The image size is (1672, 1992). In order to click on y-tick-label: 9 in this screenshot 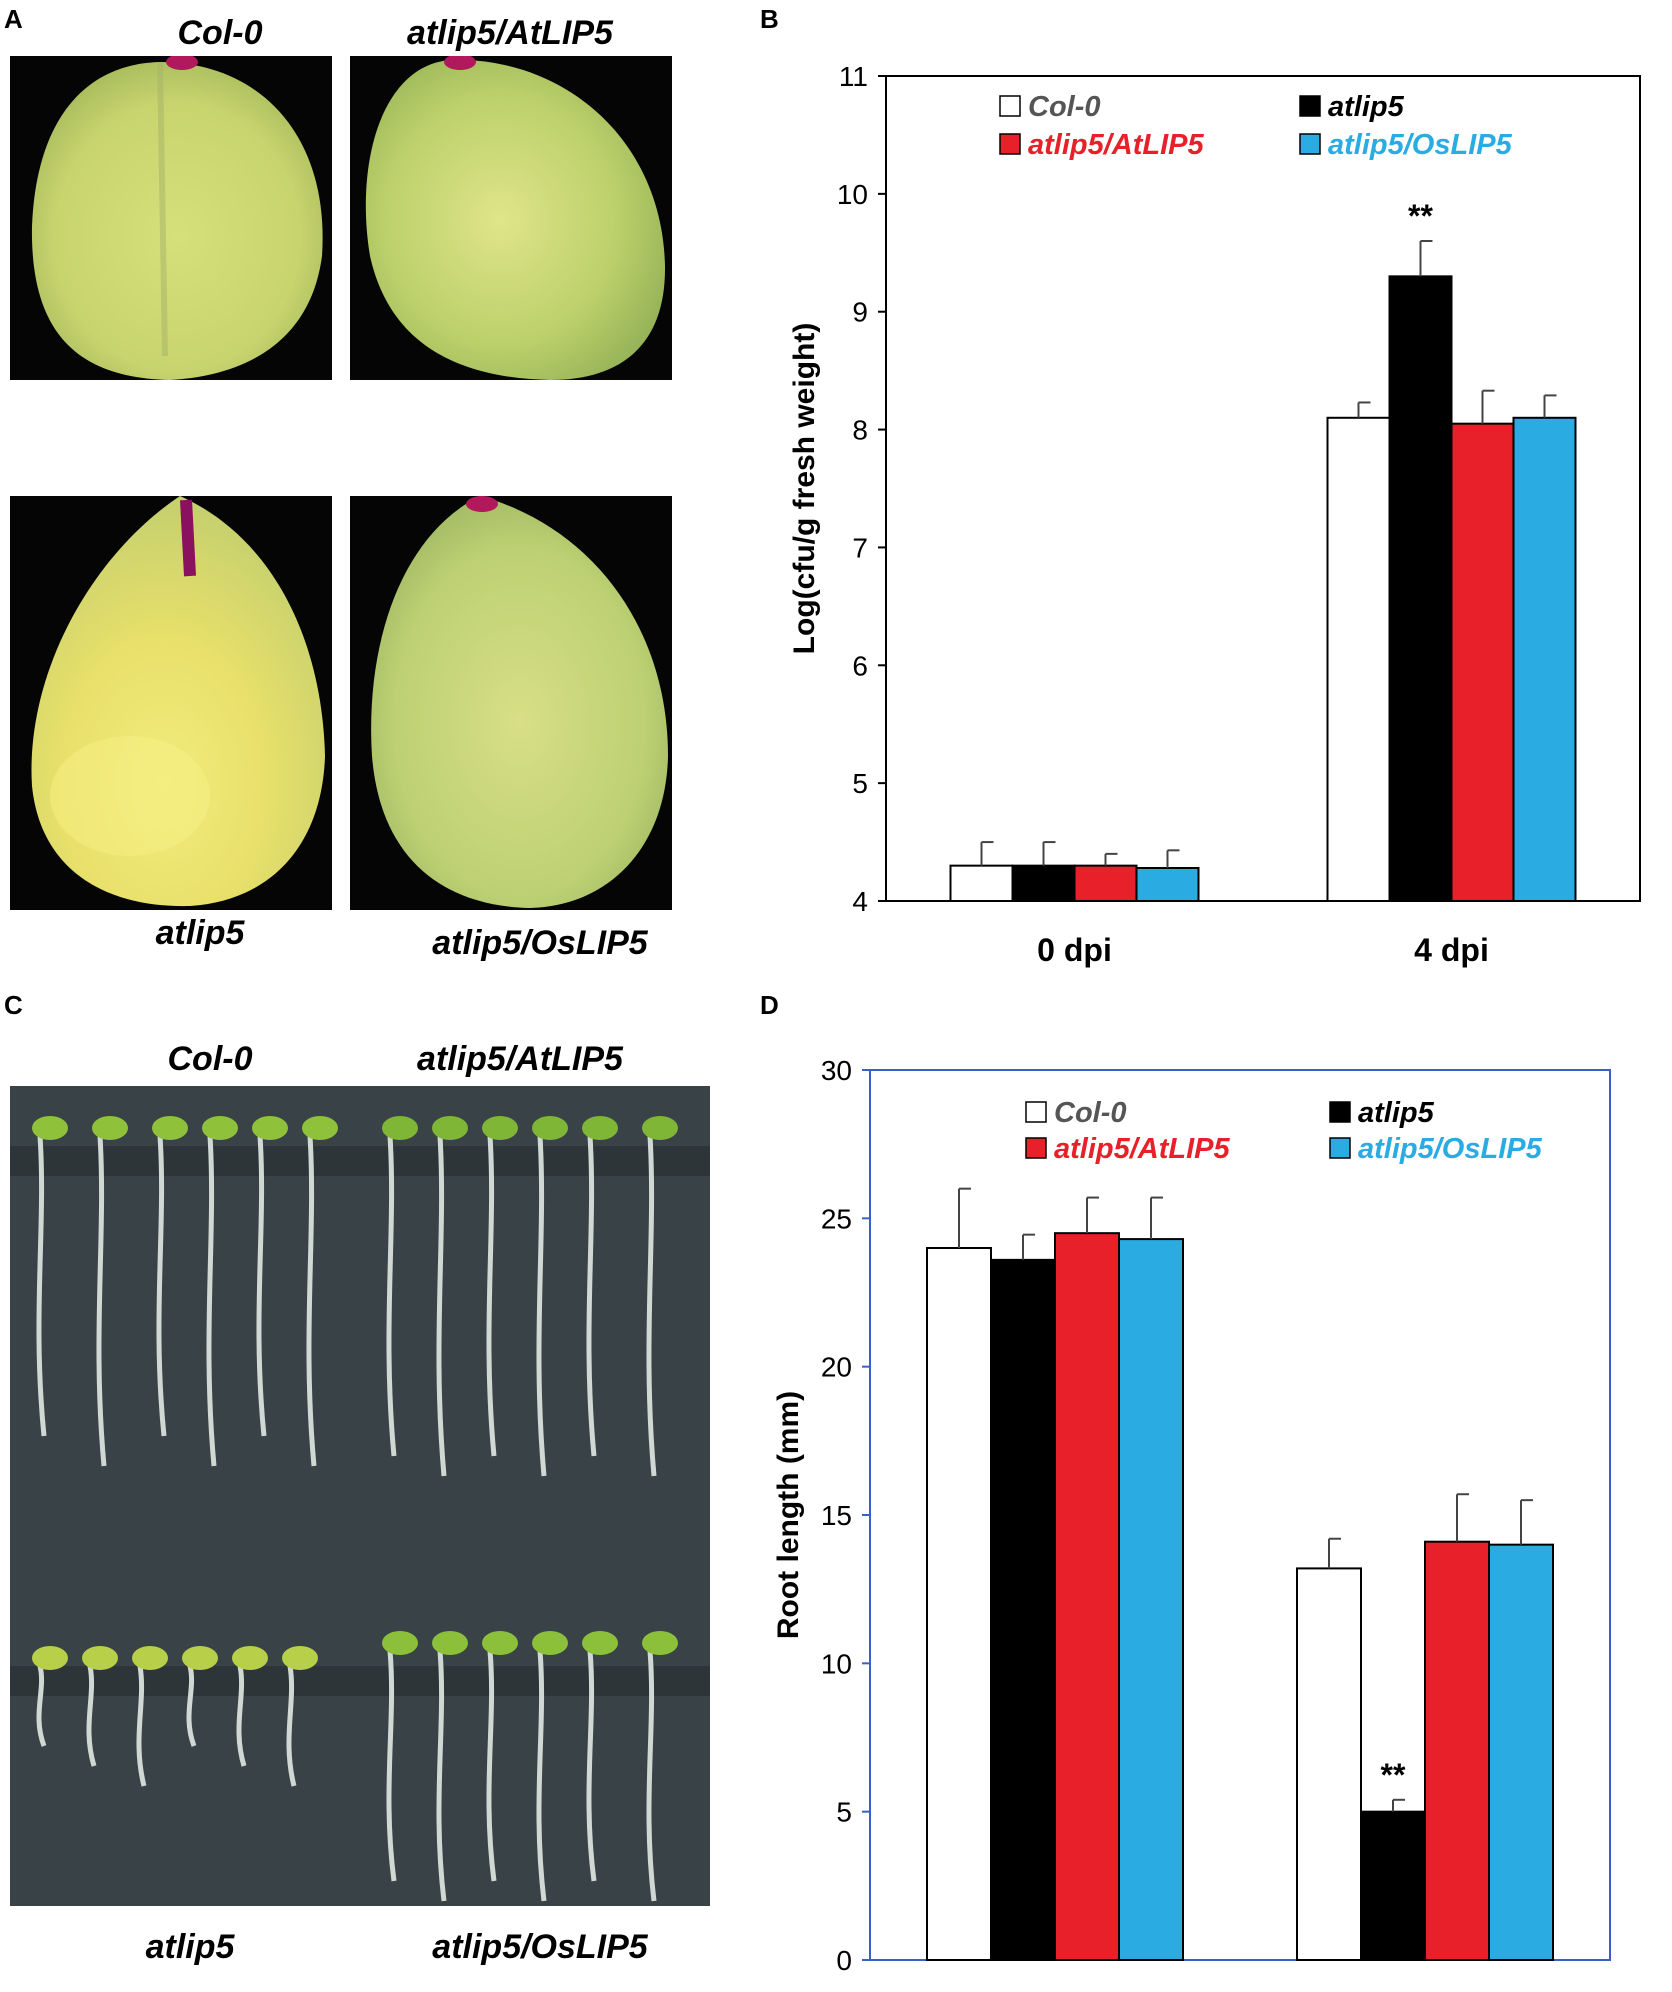, I will do `click(860, 312)`.